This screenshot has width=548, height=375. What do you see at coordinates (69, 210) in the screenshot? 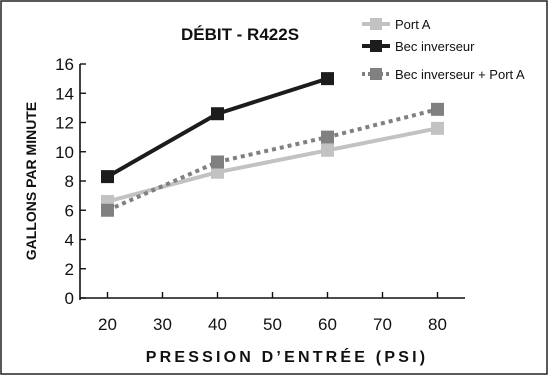
I see `y-tick-label: 6` at bounding box center [69, 210].